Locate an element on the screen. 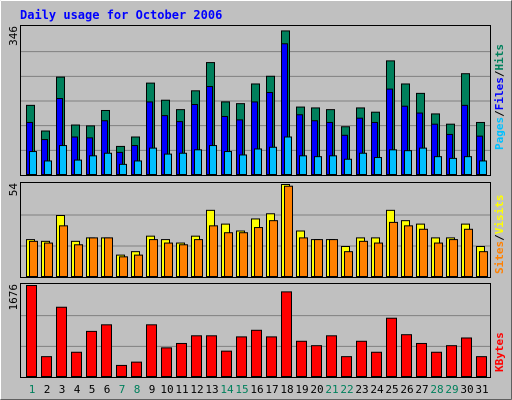 This screenshot has width=512, height=400. x-tick-label: 14 is located at coordinates (227, 389).